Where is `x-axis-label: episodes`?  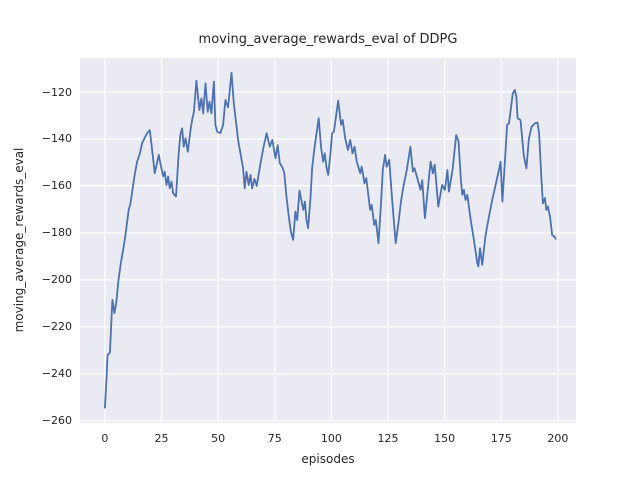 x-axis-label: episodes is located at coordinates (328, 459).